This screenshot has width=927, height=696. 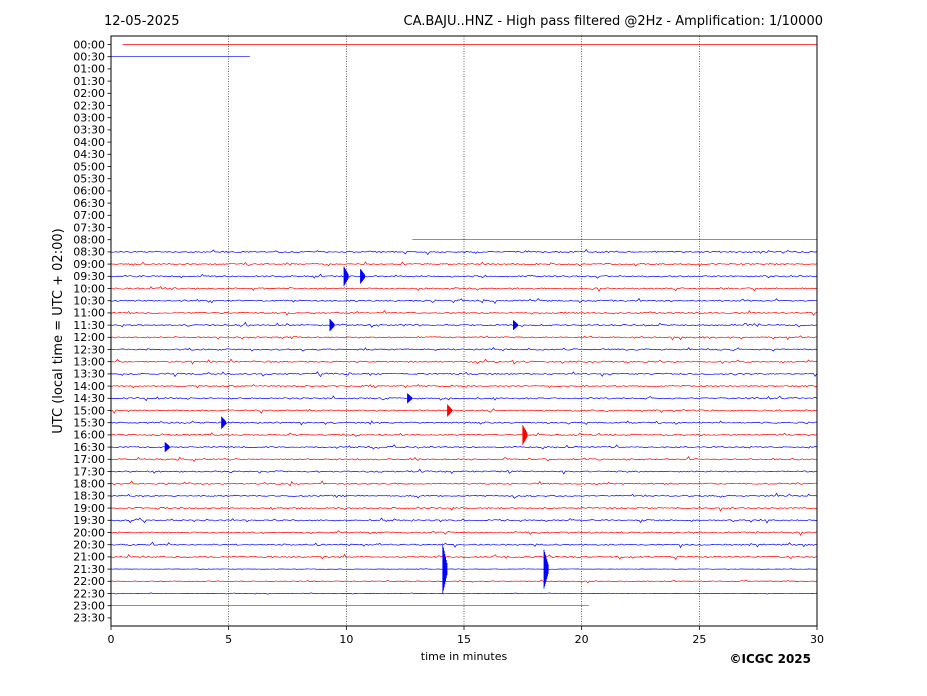 What do you see at coordinates (89, 581) in the screenshot?
I see `y-tick-label: 22:00` at bounding box center [89, 581].